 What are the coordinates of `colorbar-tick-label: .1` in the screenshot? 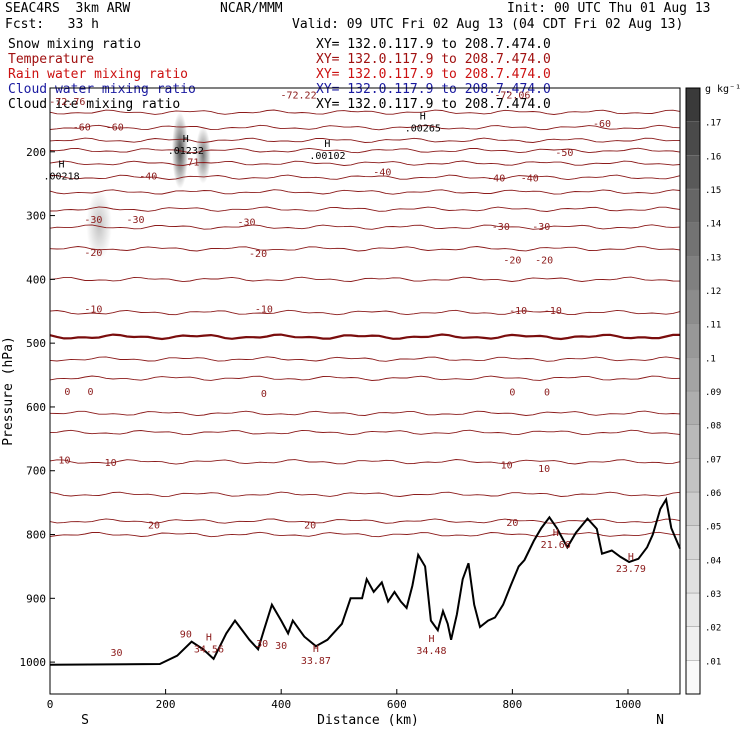 It's located at (710, 359).